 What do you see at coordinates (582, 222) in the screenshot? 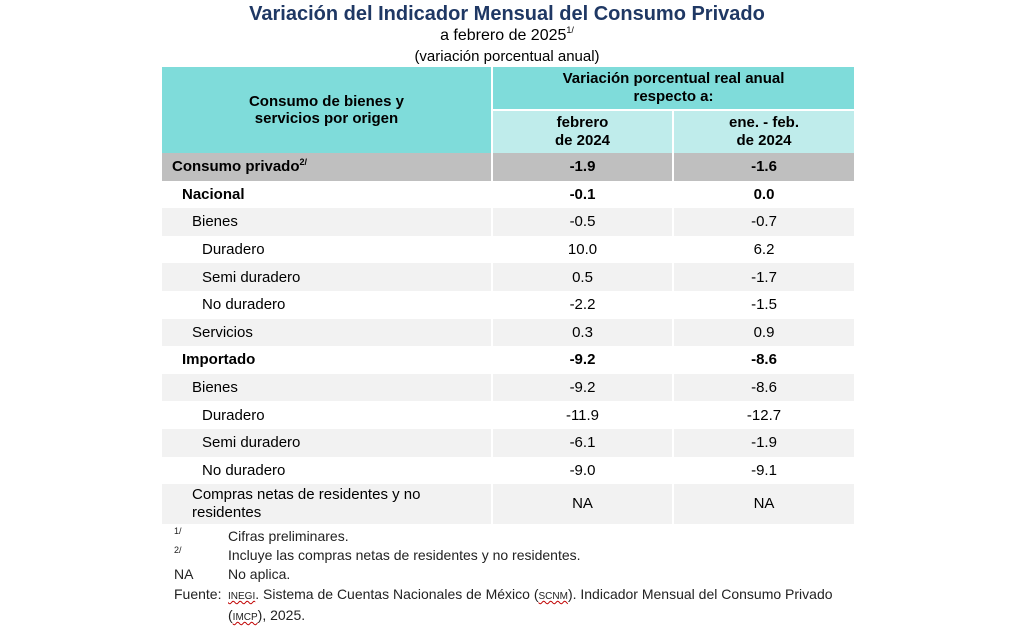
I see `row-value-col1: -0.5` at bounding box center [582, 222].